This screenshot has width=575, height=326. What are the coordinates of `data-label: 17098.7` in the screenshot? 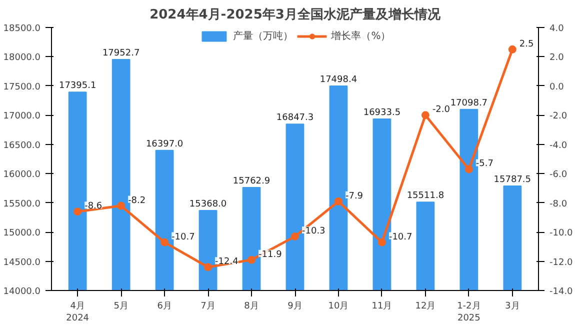 It's located at (469, 103).